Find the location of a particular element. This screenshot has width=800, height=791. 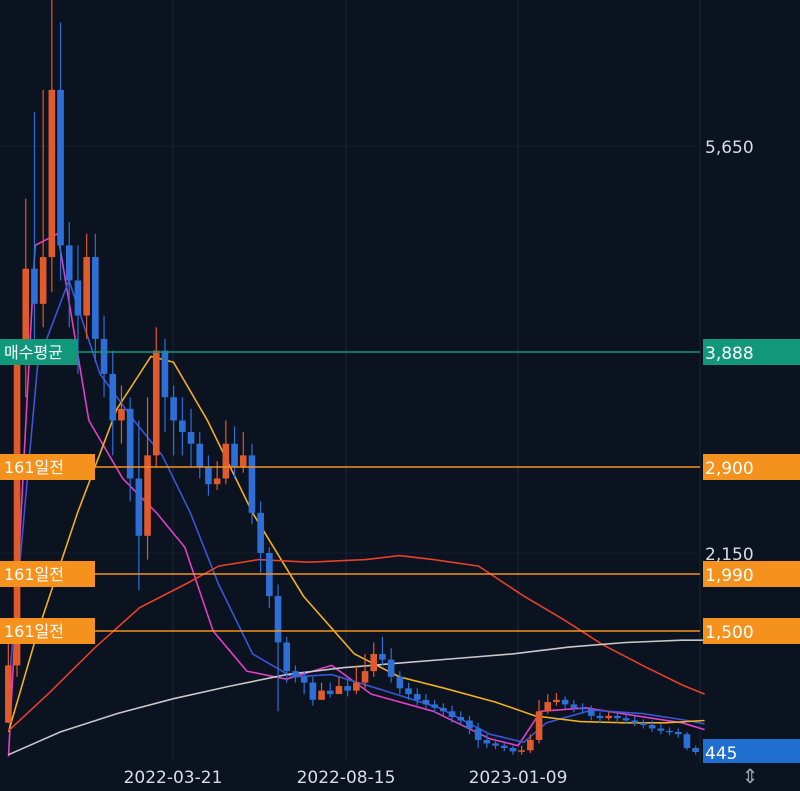

price-value: 1,500 is located at coordinates (729, 633).